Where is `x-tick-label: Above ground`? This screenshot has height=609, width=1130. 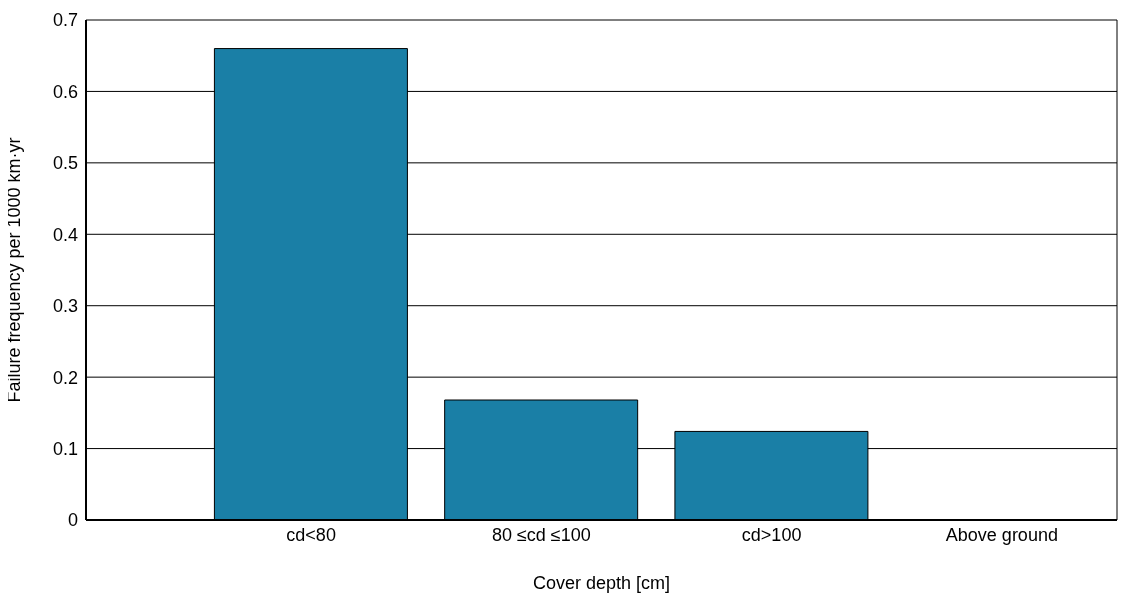 x-tick-label: Above ground is located at coordinates (1001, 534).